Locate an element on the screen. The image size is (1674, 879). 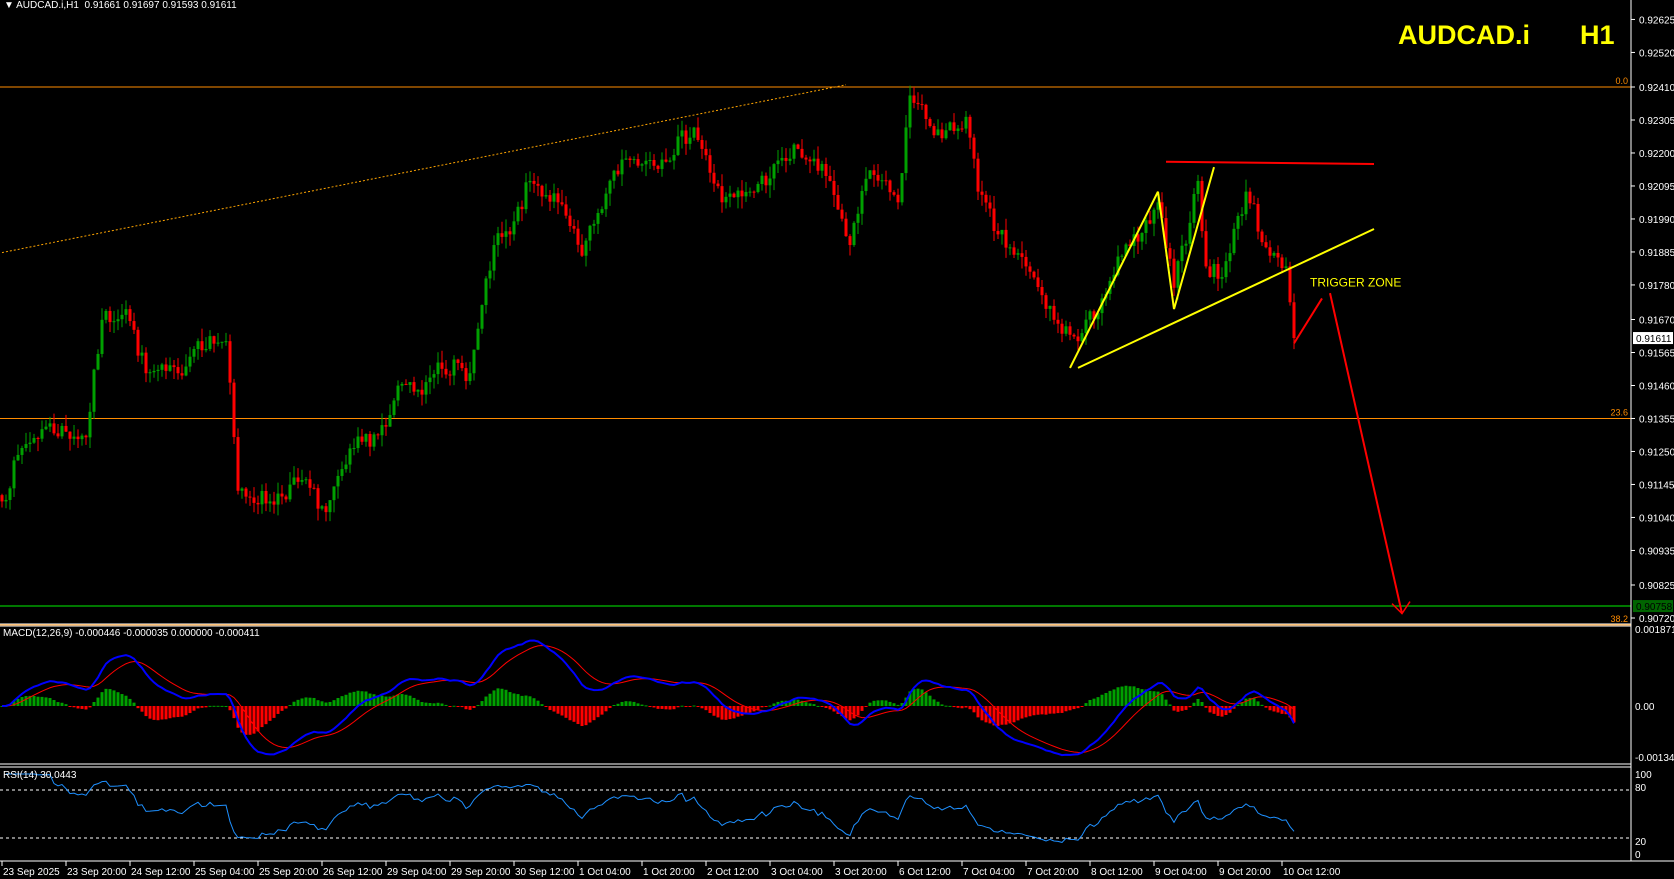
price-tick-label: 0.90720 is located at coordinates (1656, 619).